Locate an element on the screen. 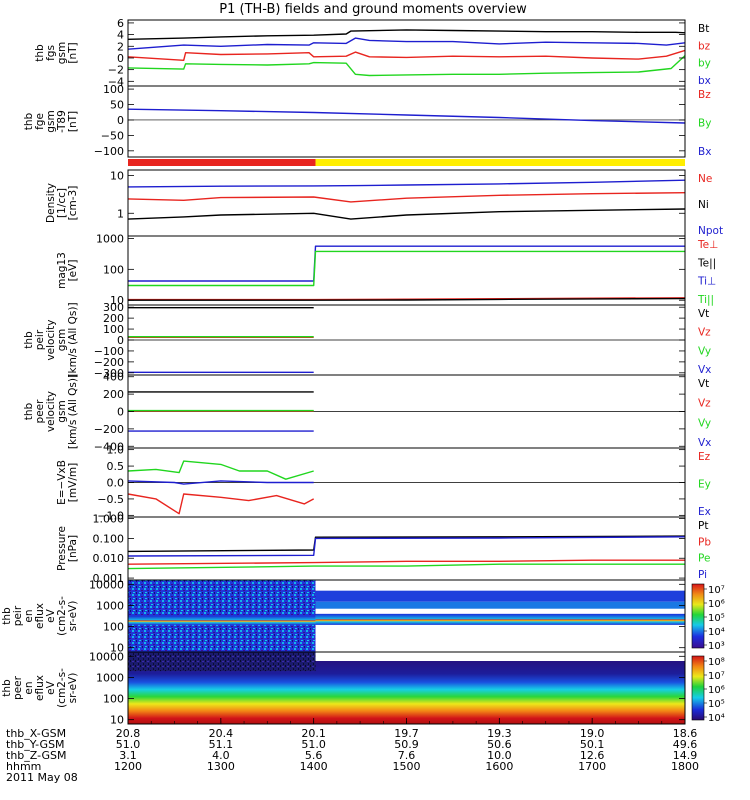 This screenshot has height=800, width=750. series-Pt-line is located at coordinates (406, 544).